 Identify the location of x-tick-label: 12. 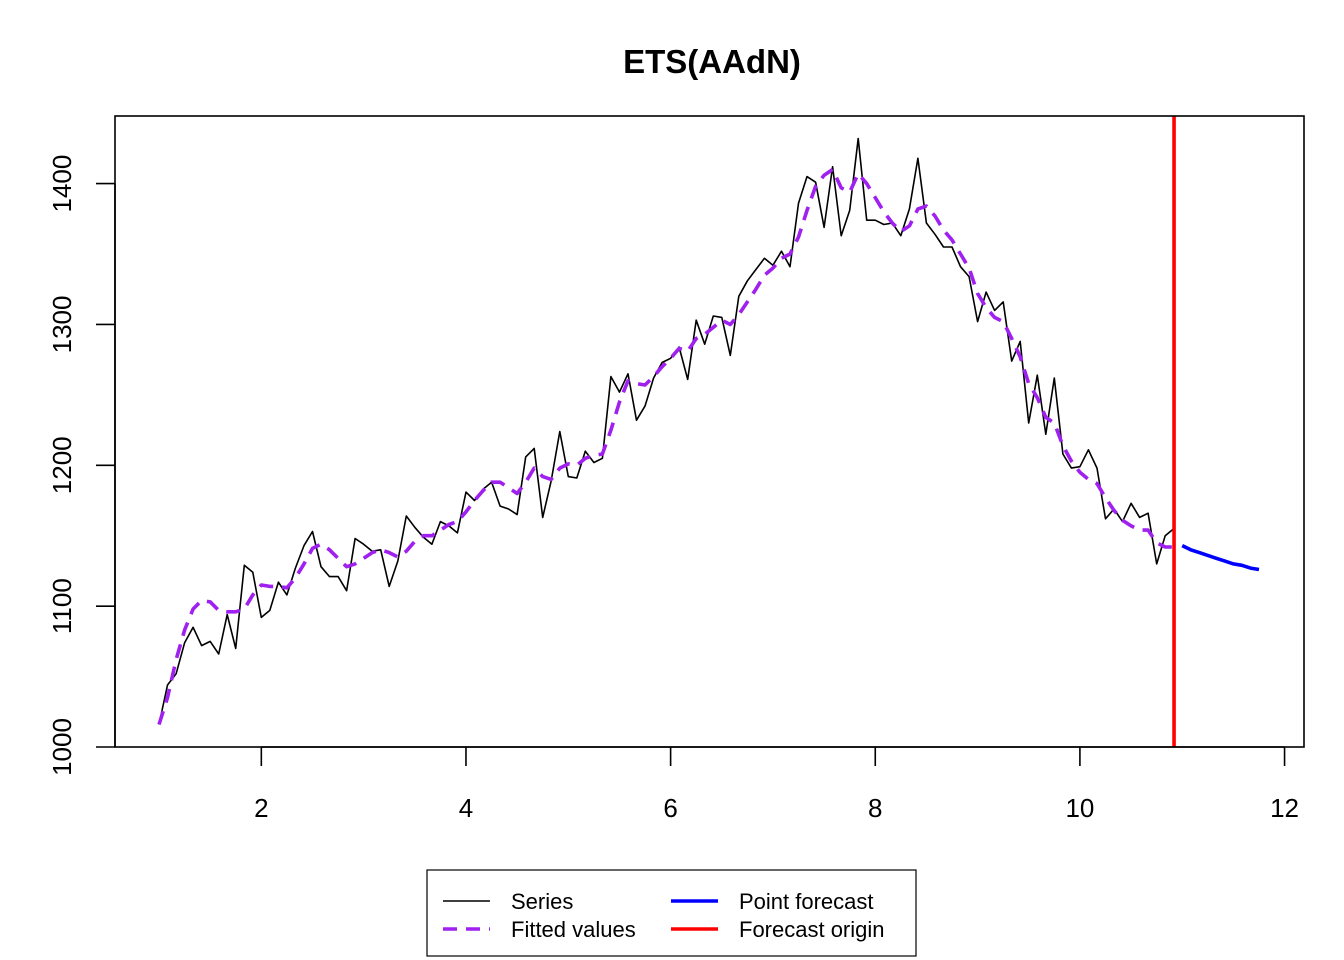
(1284, 808).